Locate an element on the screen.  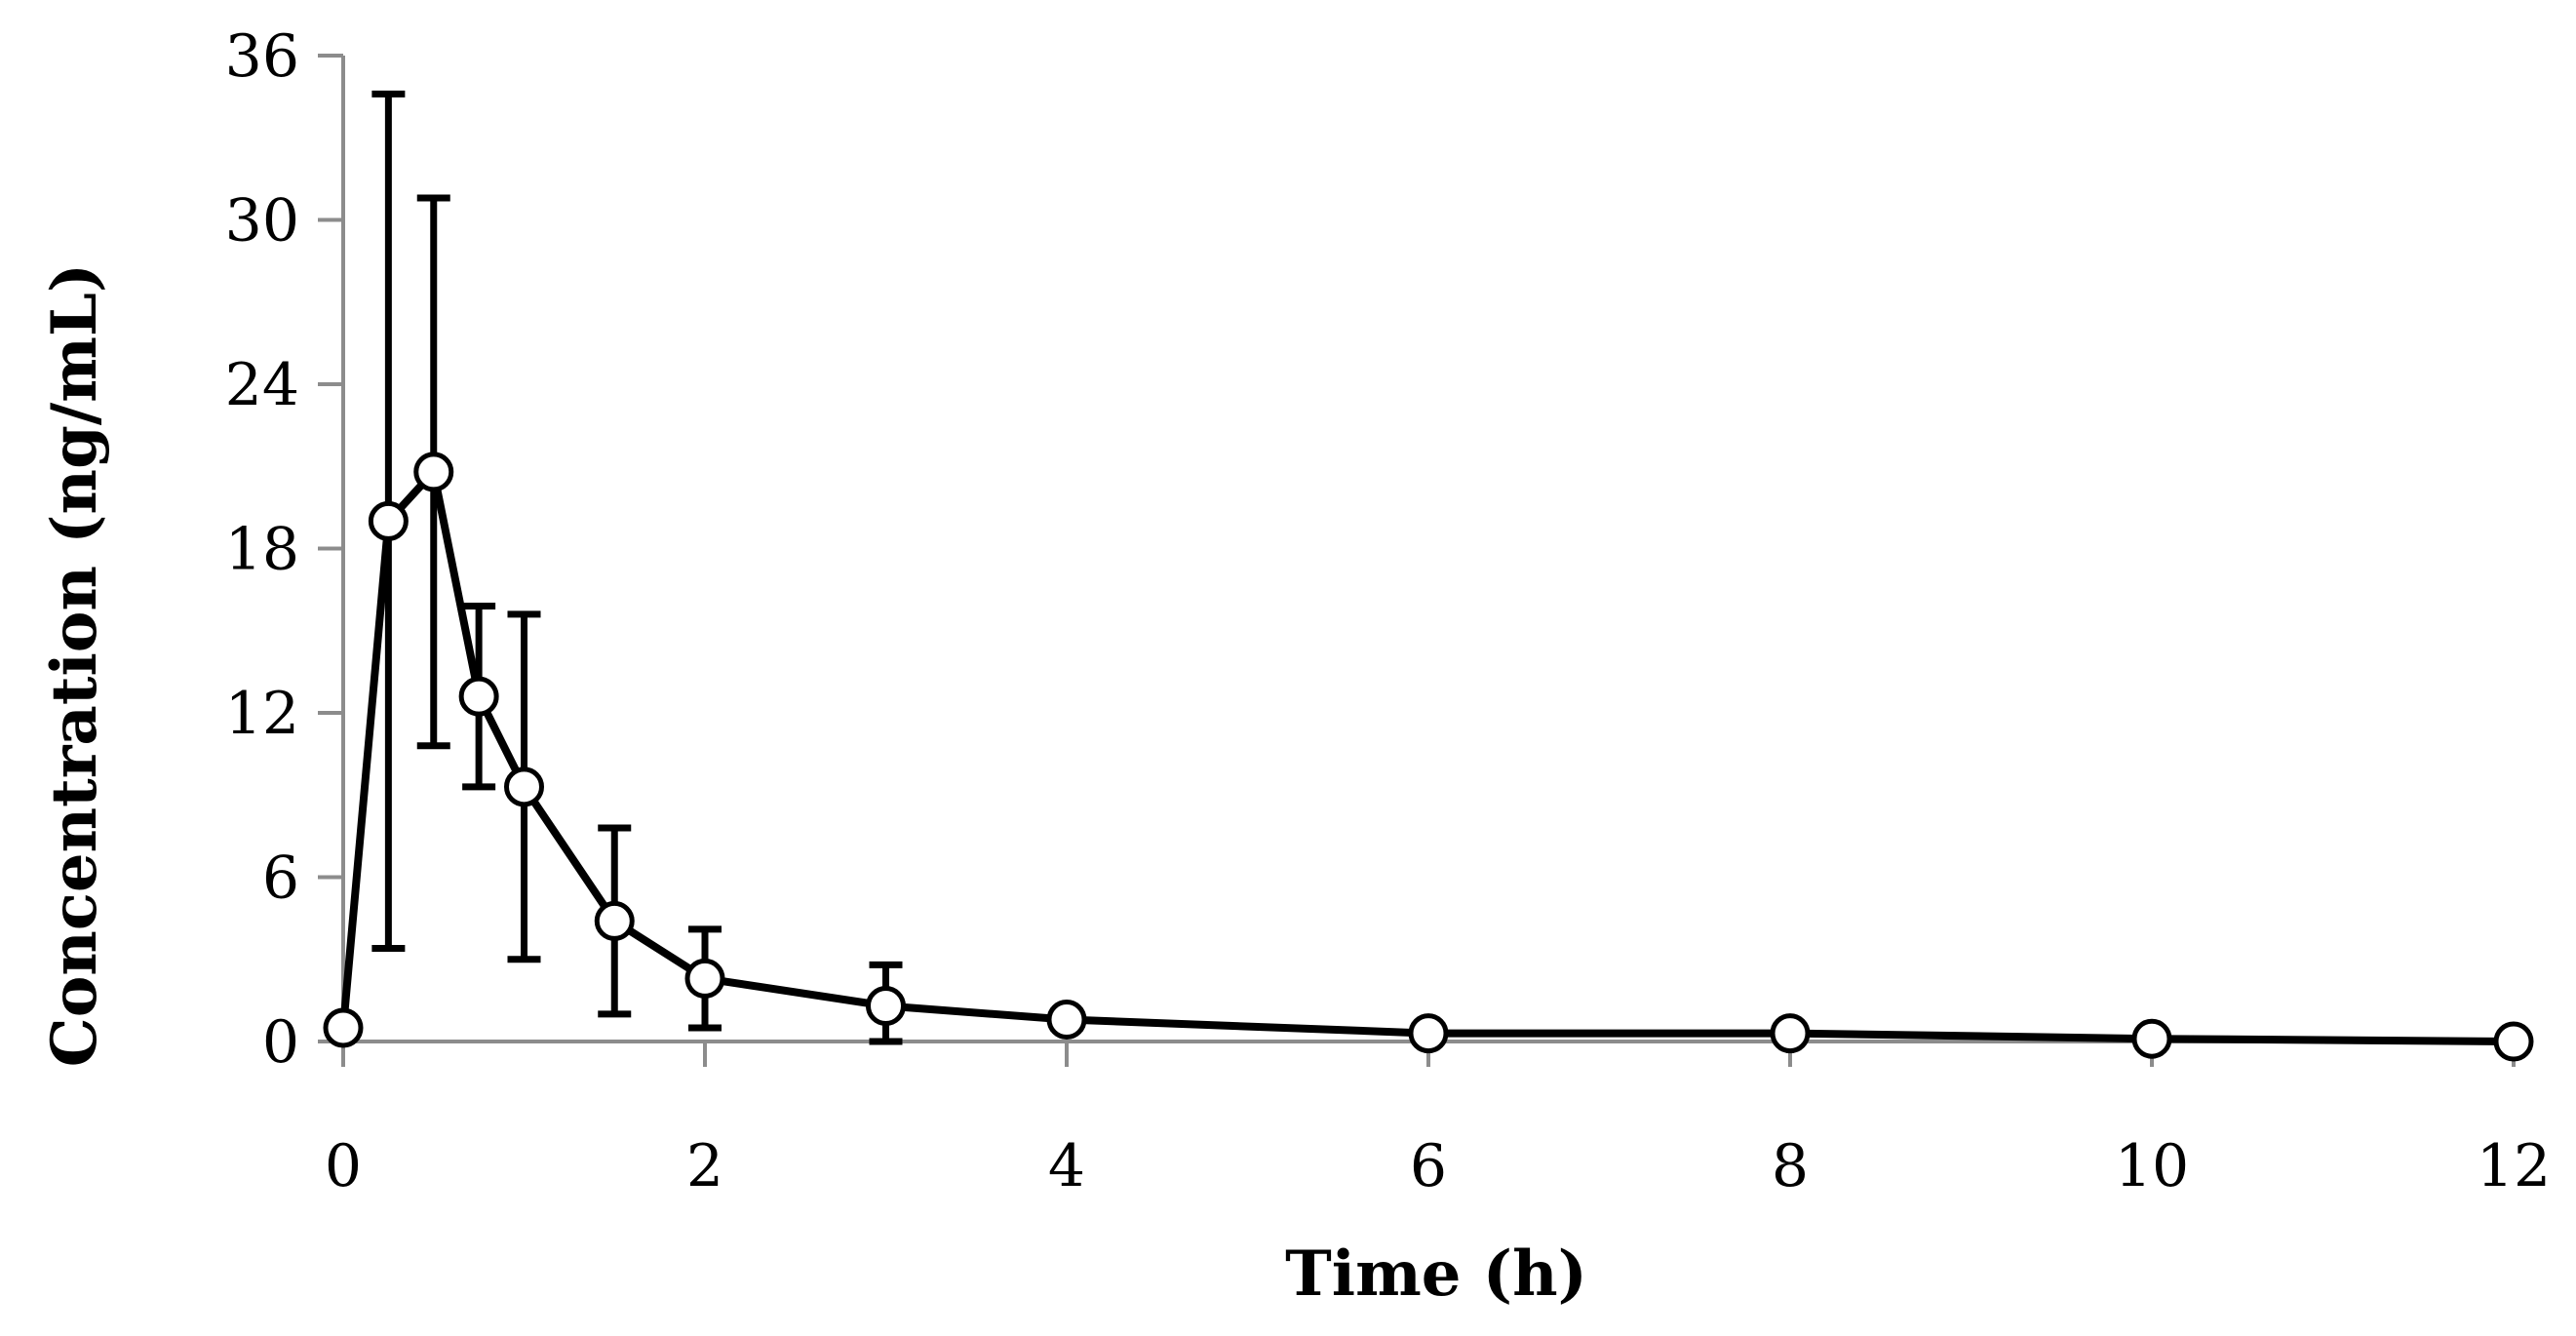
x-tick-label: 4 is located at coordinates (1066, 1166).